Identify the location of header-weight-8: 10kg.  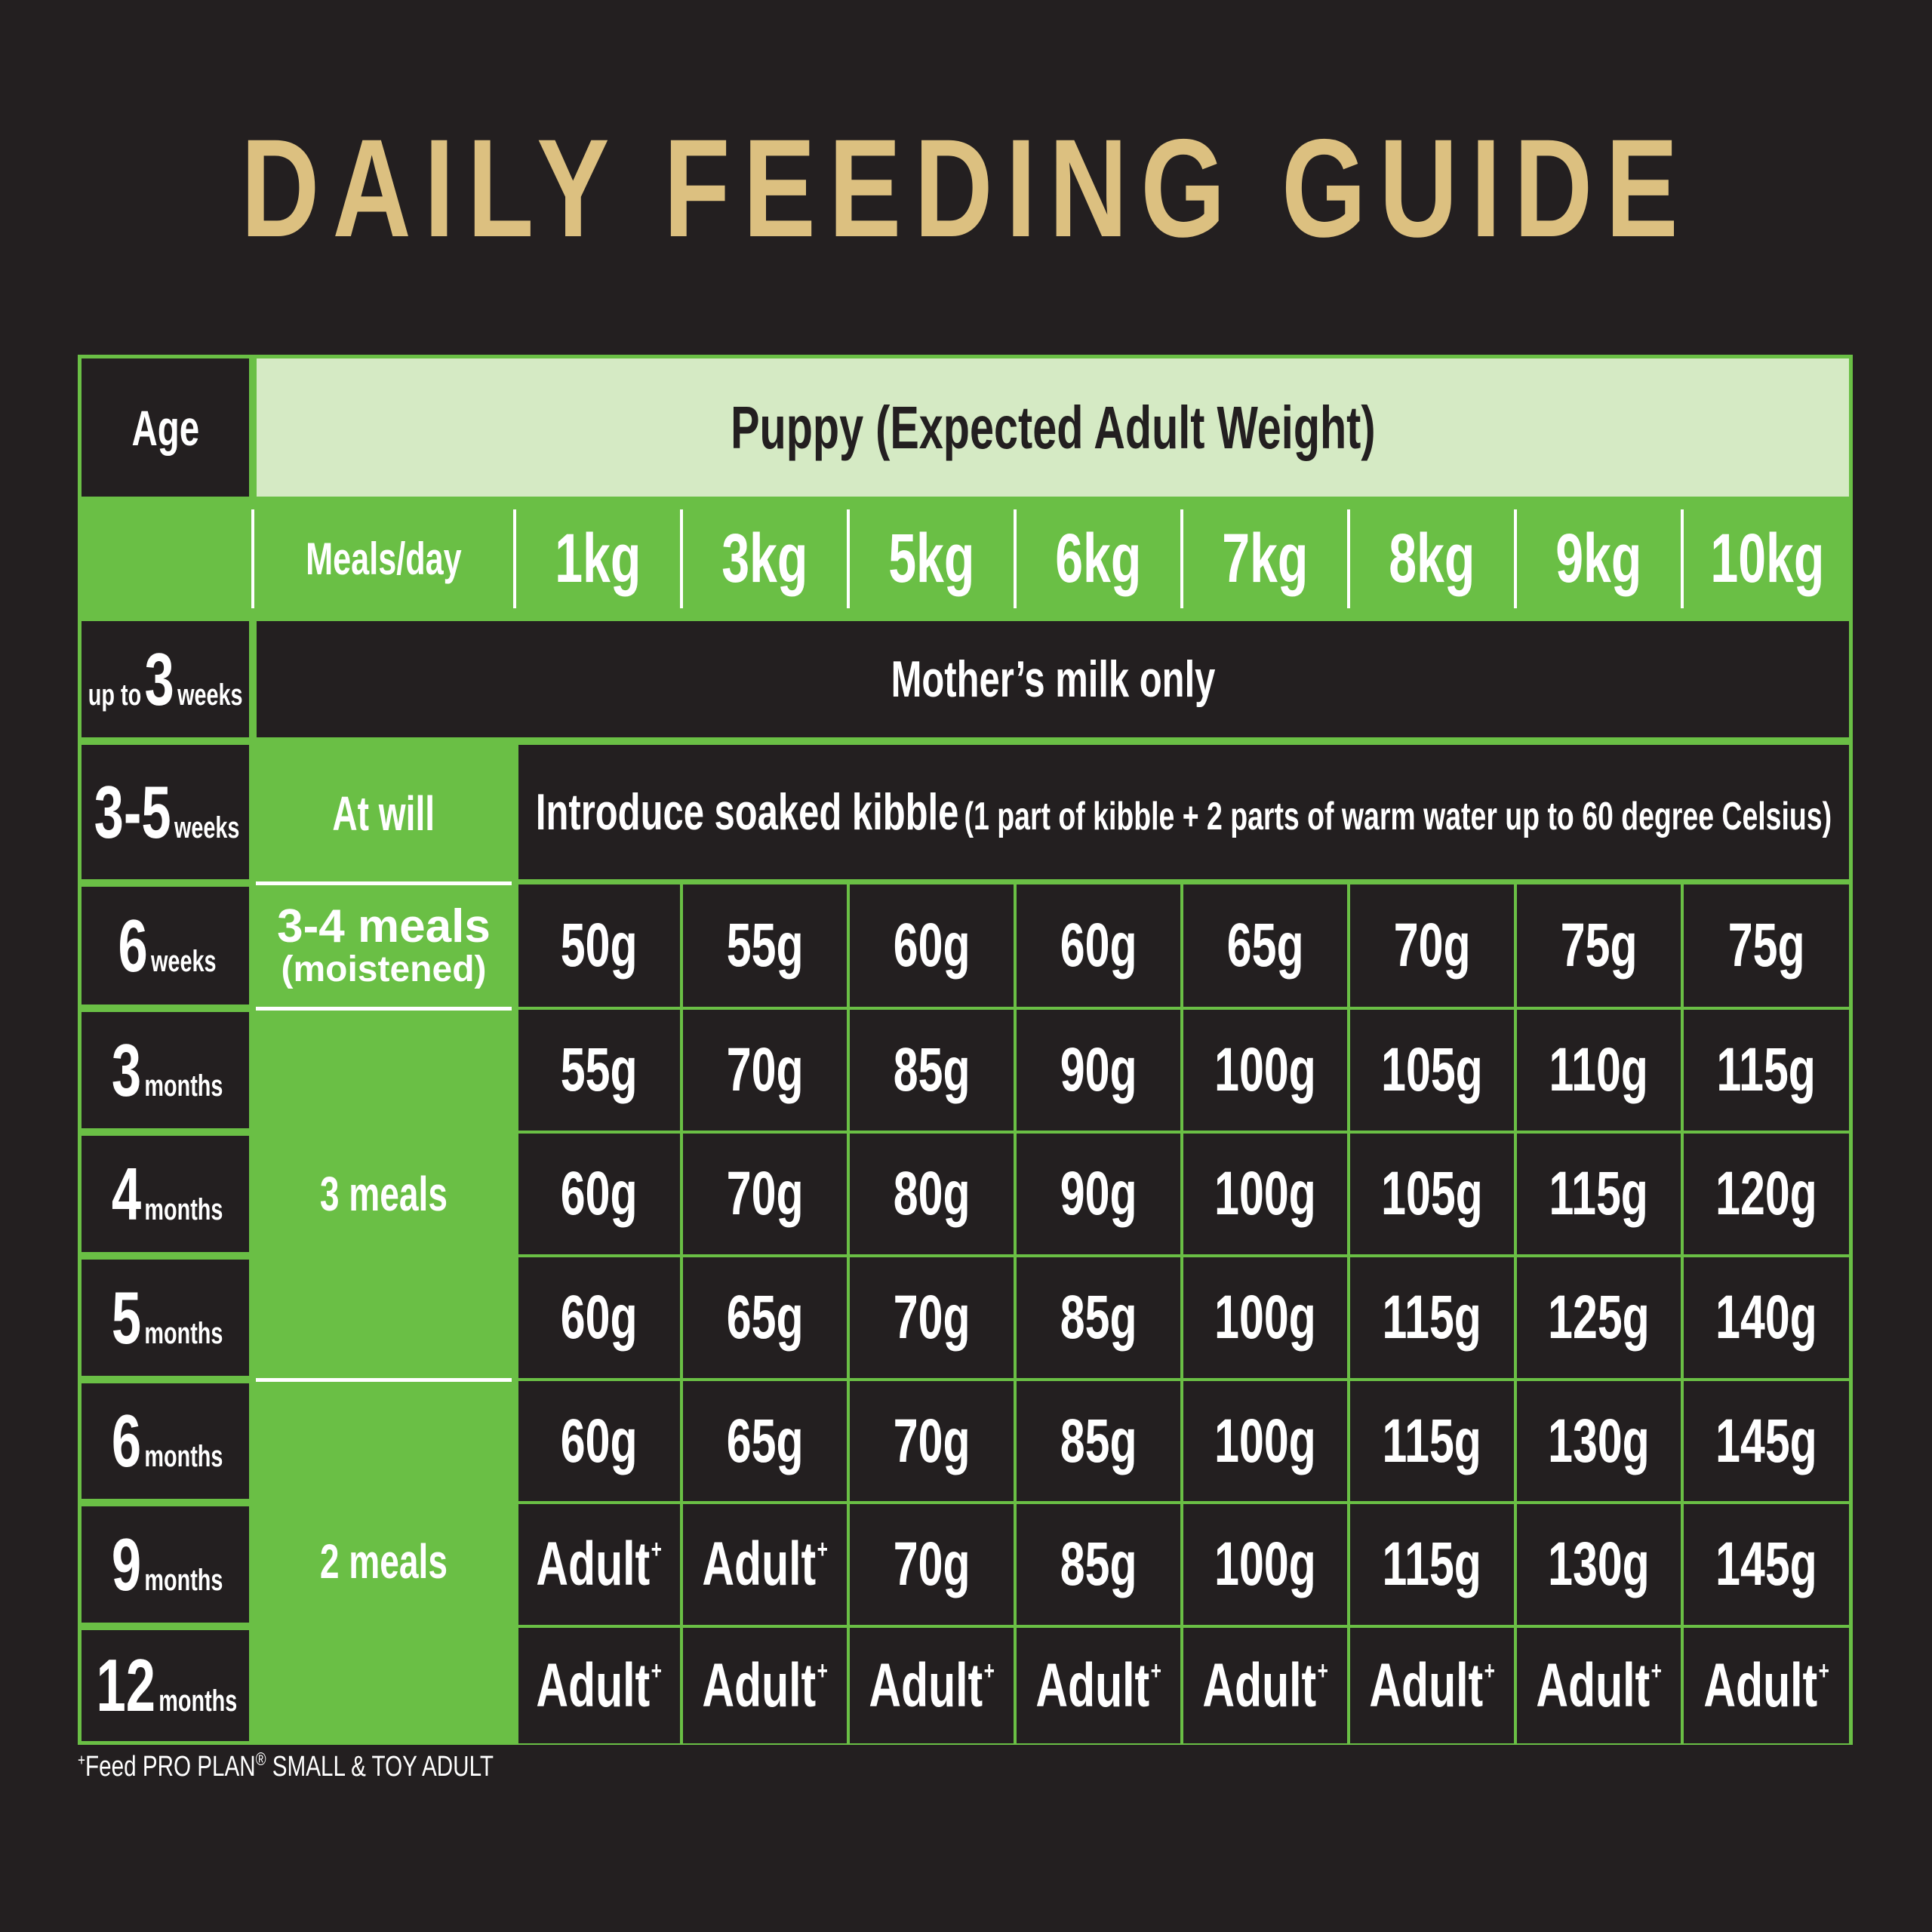
(1767, 558).